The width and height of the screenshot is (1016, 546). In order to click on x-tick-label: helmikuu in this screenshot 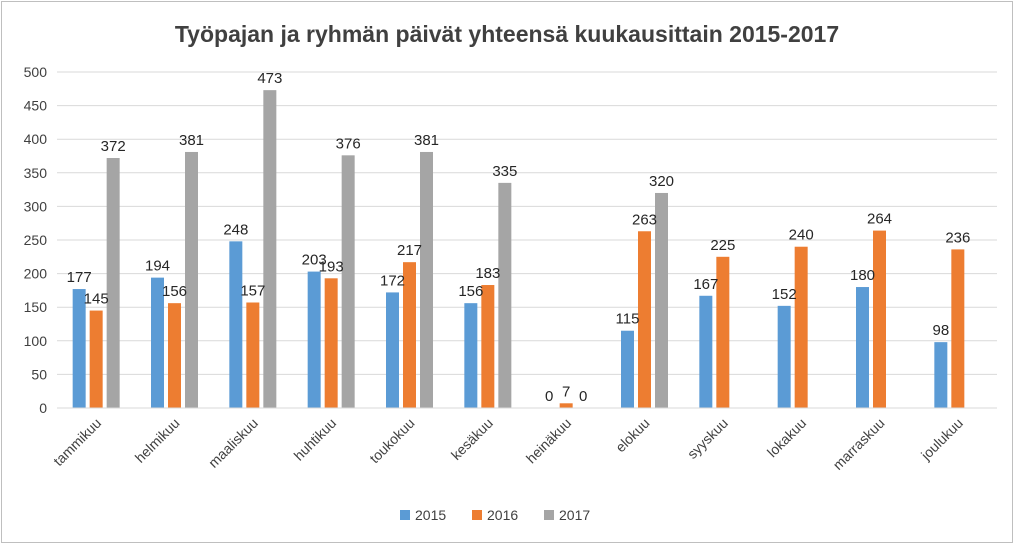, I will do `click(157, 440)`.